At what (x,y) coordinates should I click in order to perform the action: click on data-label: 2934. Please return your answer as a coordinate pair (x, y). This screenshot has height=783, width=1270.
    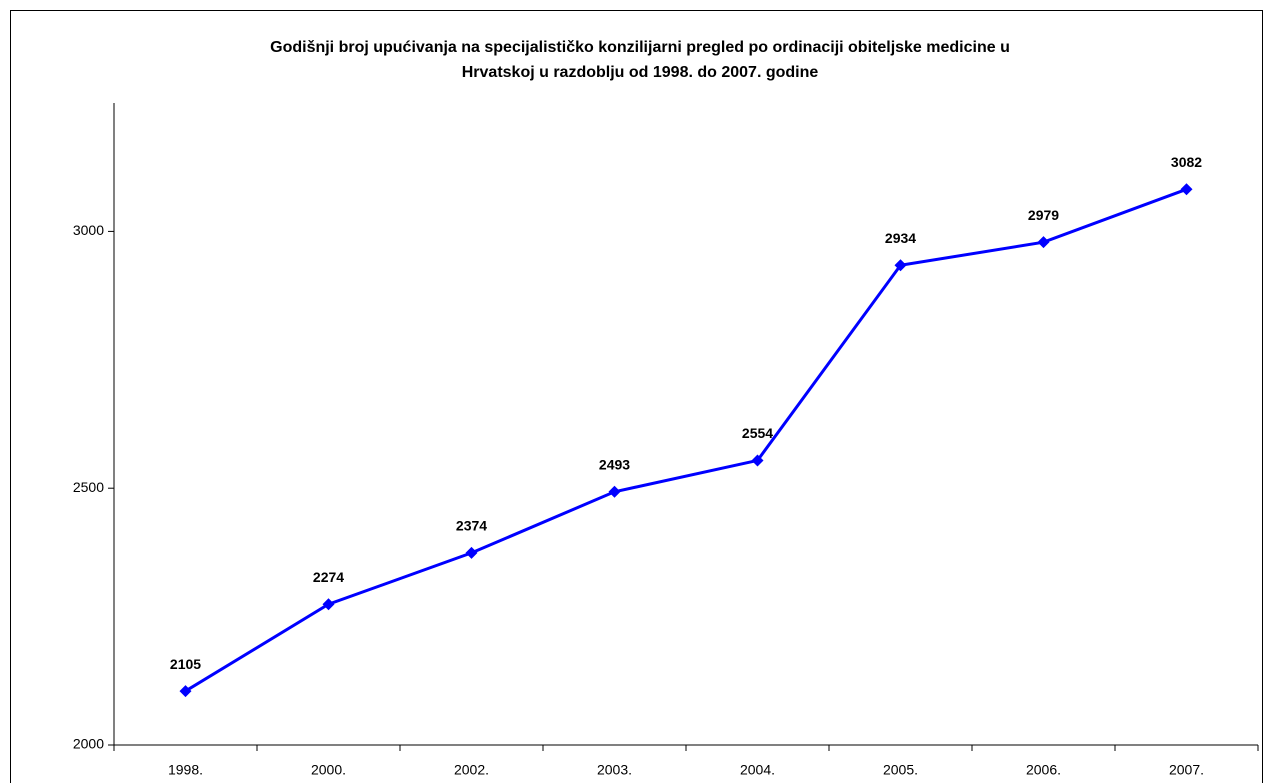
    Looking at the image, I should click on (900, 238).